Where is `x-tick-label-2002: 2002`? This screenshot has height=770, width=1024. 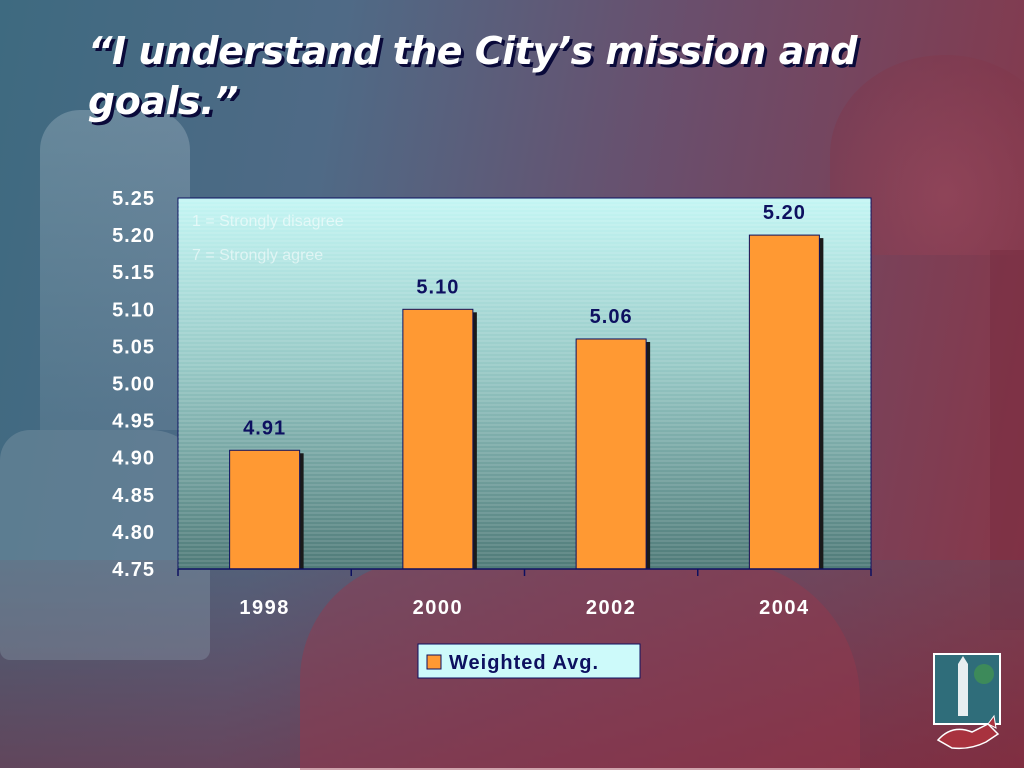 x-tick-label-2002: 2002 is located at coordinates (611, 608).